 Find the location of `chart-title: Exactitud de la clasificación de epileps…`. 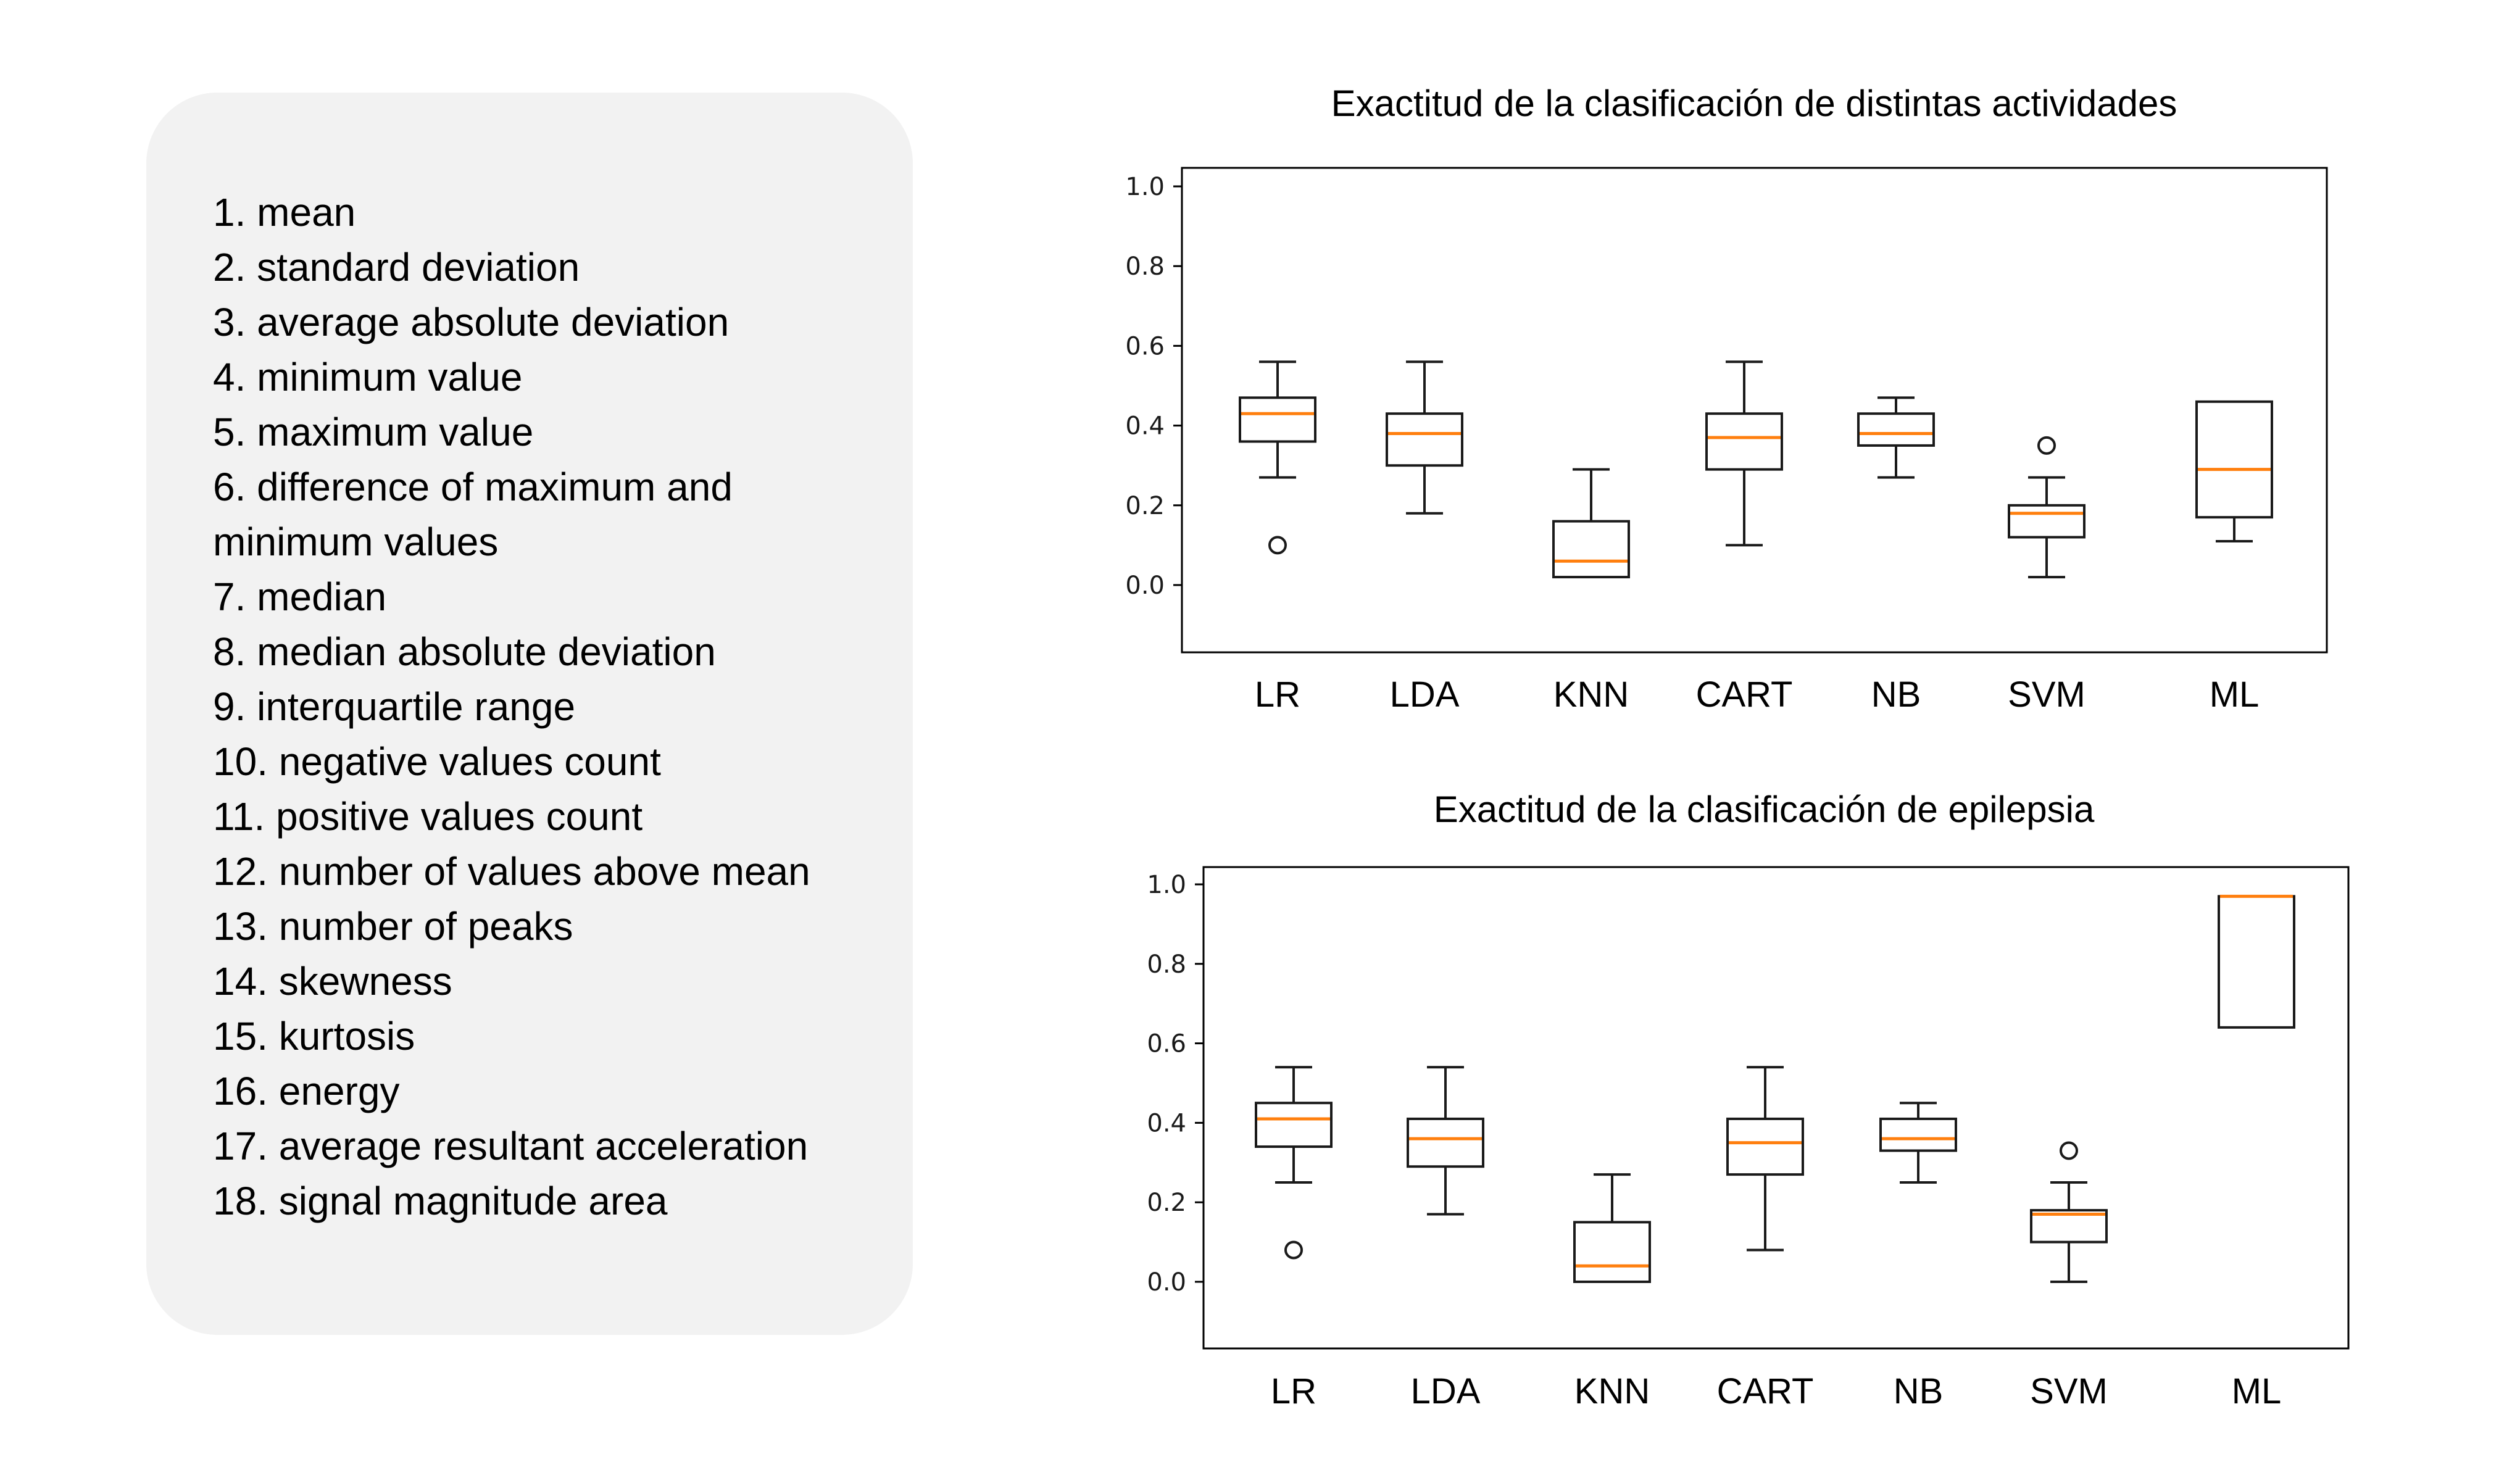

chart-title: Exactitud de la clasificación de epileps… is located at coordinates (1764, 809).